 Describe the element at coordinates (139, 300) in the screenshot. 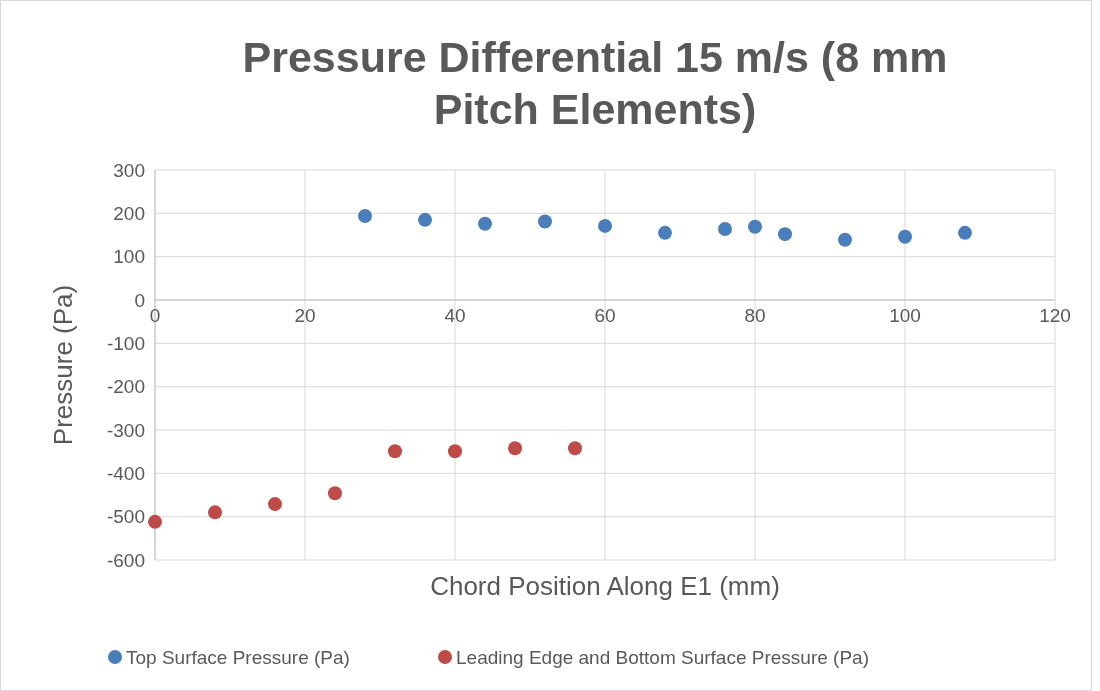

I see `y-tick-label: 0` at that location.